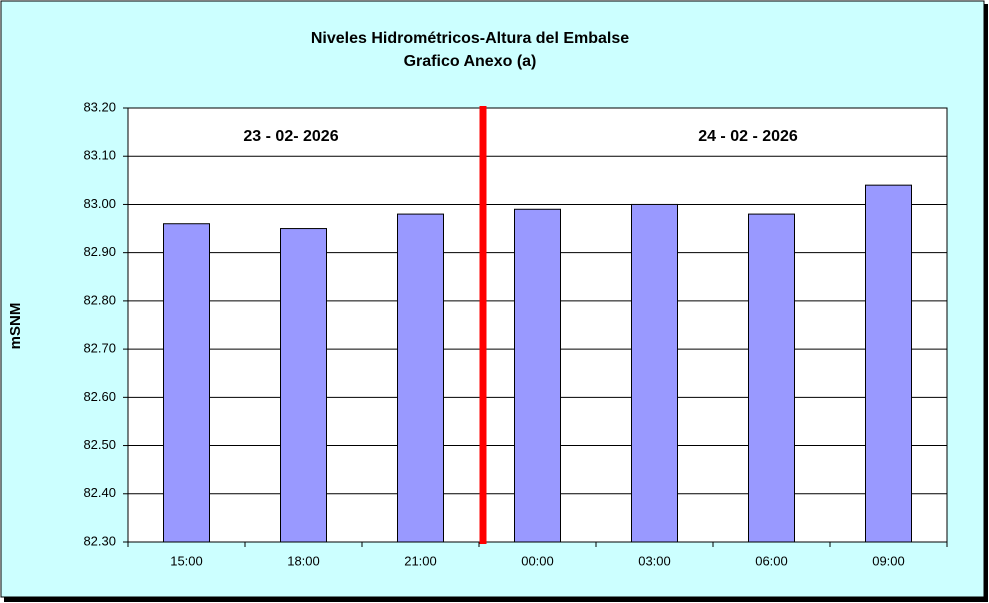 The width and height of the screenshot is (989, 603). Describe the element at coordinates (470, 38) in the screenshot. I see `chart-title: Niveles Hidrométricos-Altura del Embalse` at that location.